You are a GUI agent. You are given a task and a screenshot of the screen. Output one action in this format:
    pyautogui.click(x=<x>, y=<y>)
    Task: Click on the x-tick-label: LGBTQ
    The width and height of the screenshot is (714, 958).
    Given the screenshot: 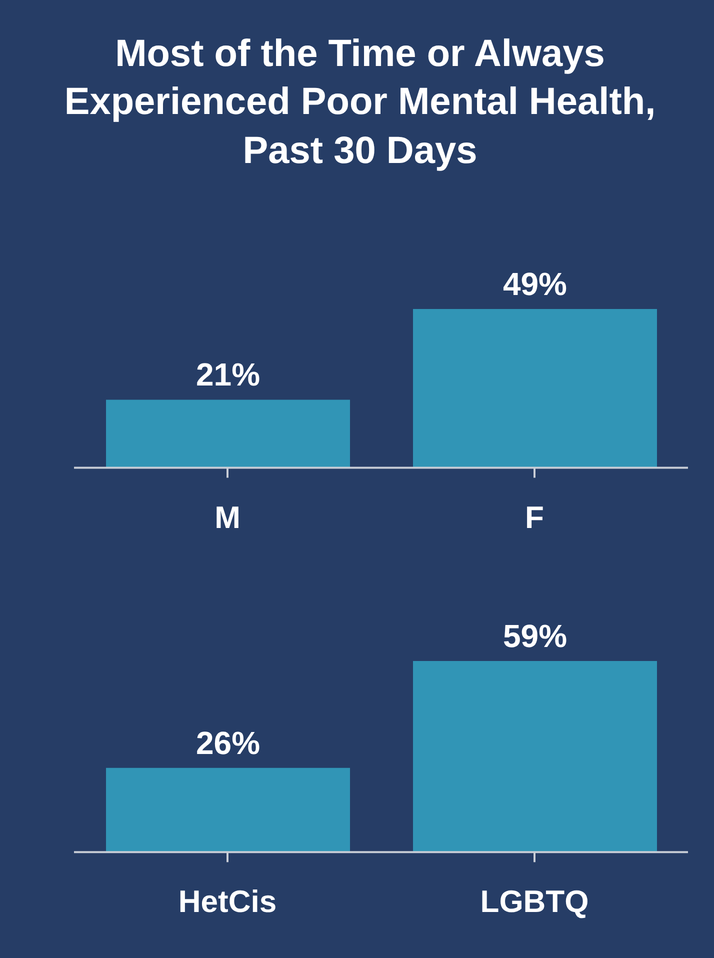 What is the action you would take?
    pyautogui.click(x=534, y=902)
    